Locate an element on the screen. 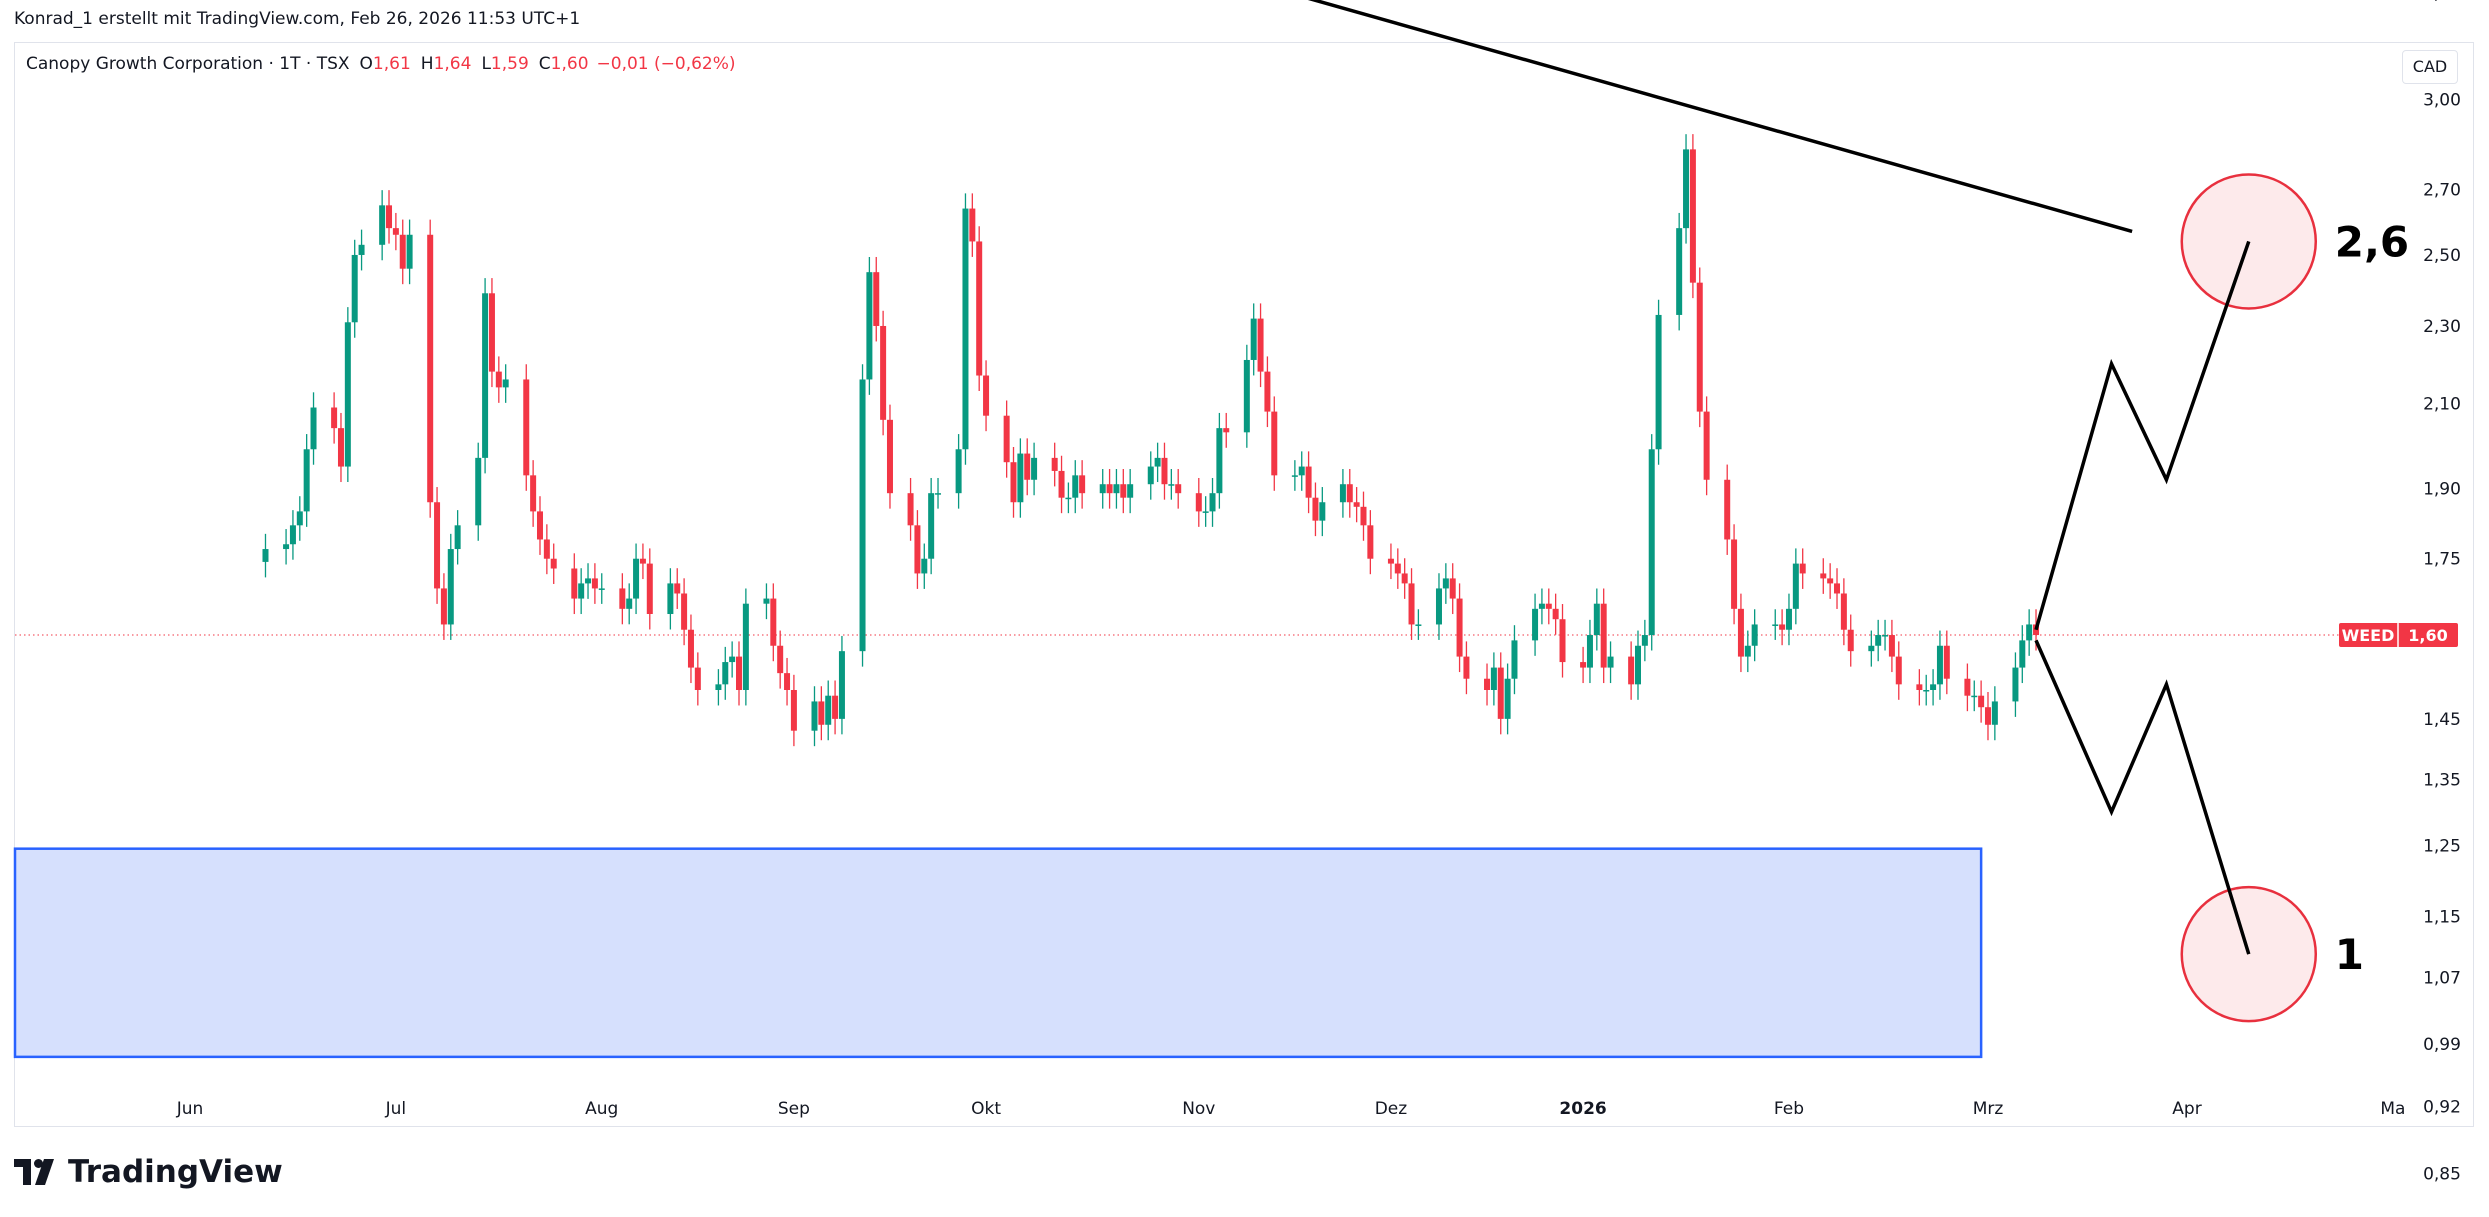 This screenshot has height=1217, width=2489. y-axis-tick-label: 1,35 is located at coordinates (2442, 781).